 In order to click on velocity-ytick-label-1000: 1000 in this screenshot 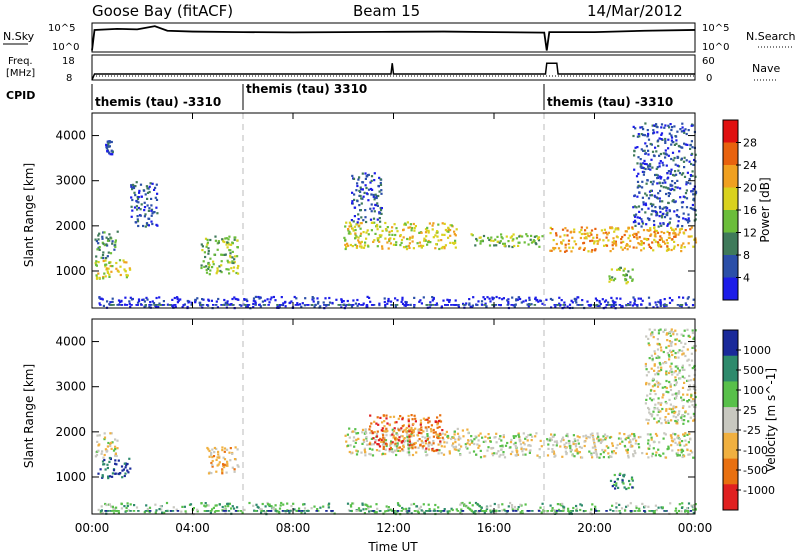, I will do `click(70, 477)`.